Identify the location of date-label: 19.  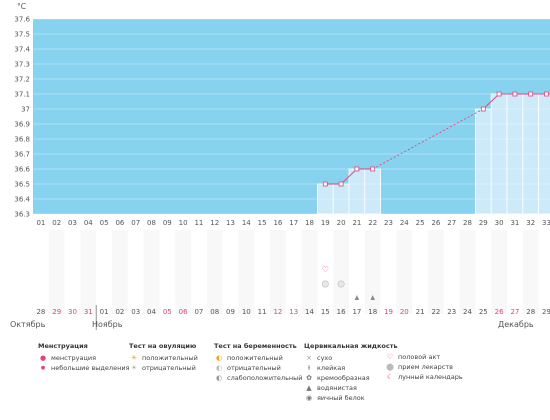
(388, 312).